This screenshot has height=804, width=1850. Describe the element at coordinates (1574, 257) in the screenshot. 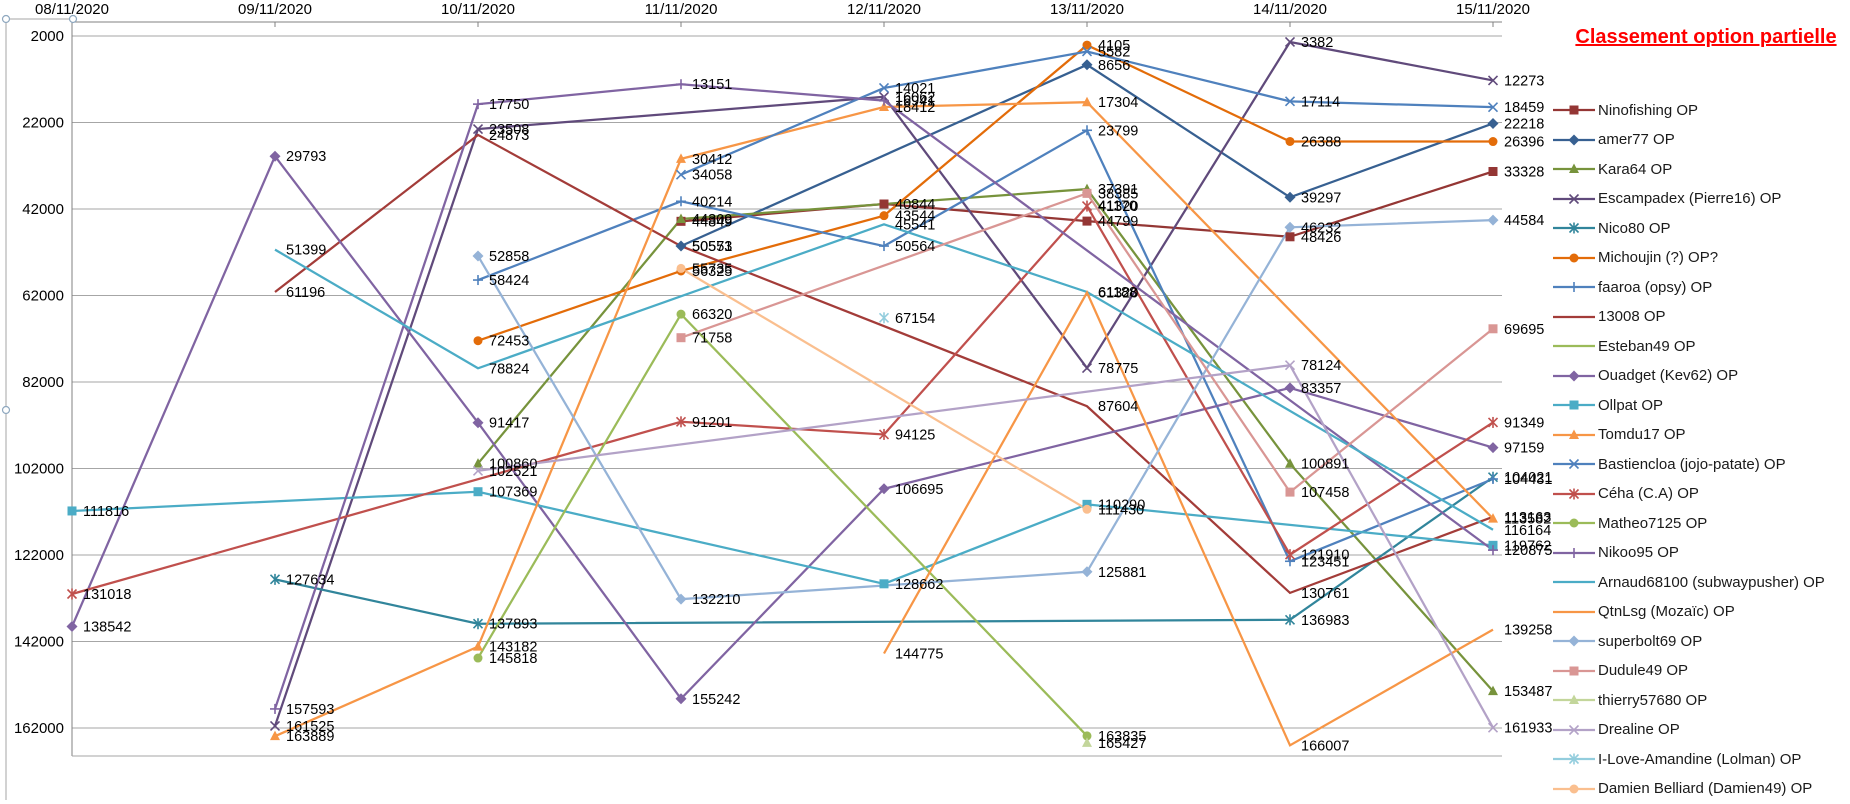

I see `legend-swatch-circle-marker` at that location.